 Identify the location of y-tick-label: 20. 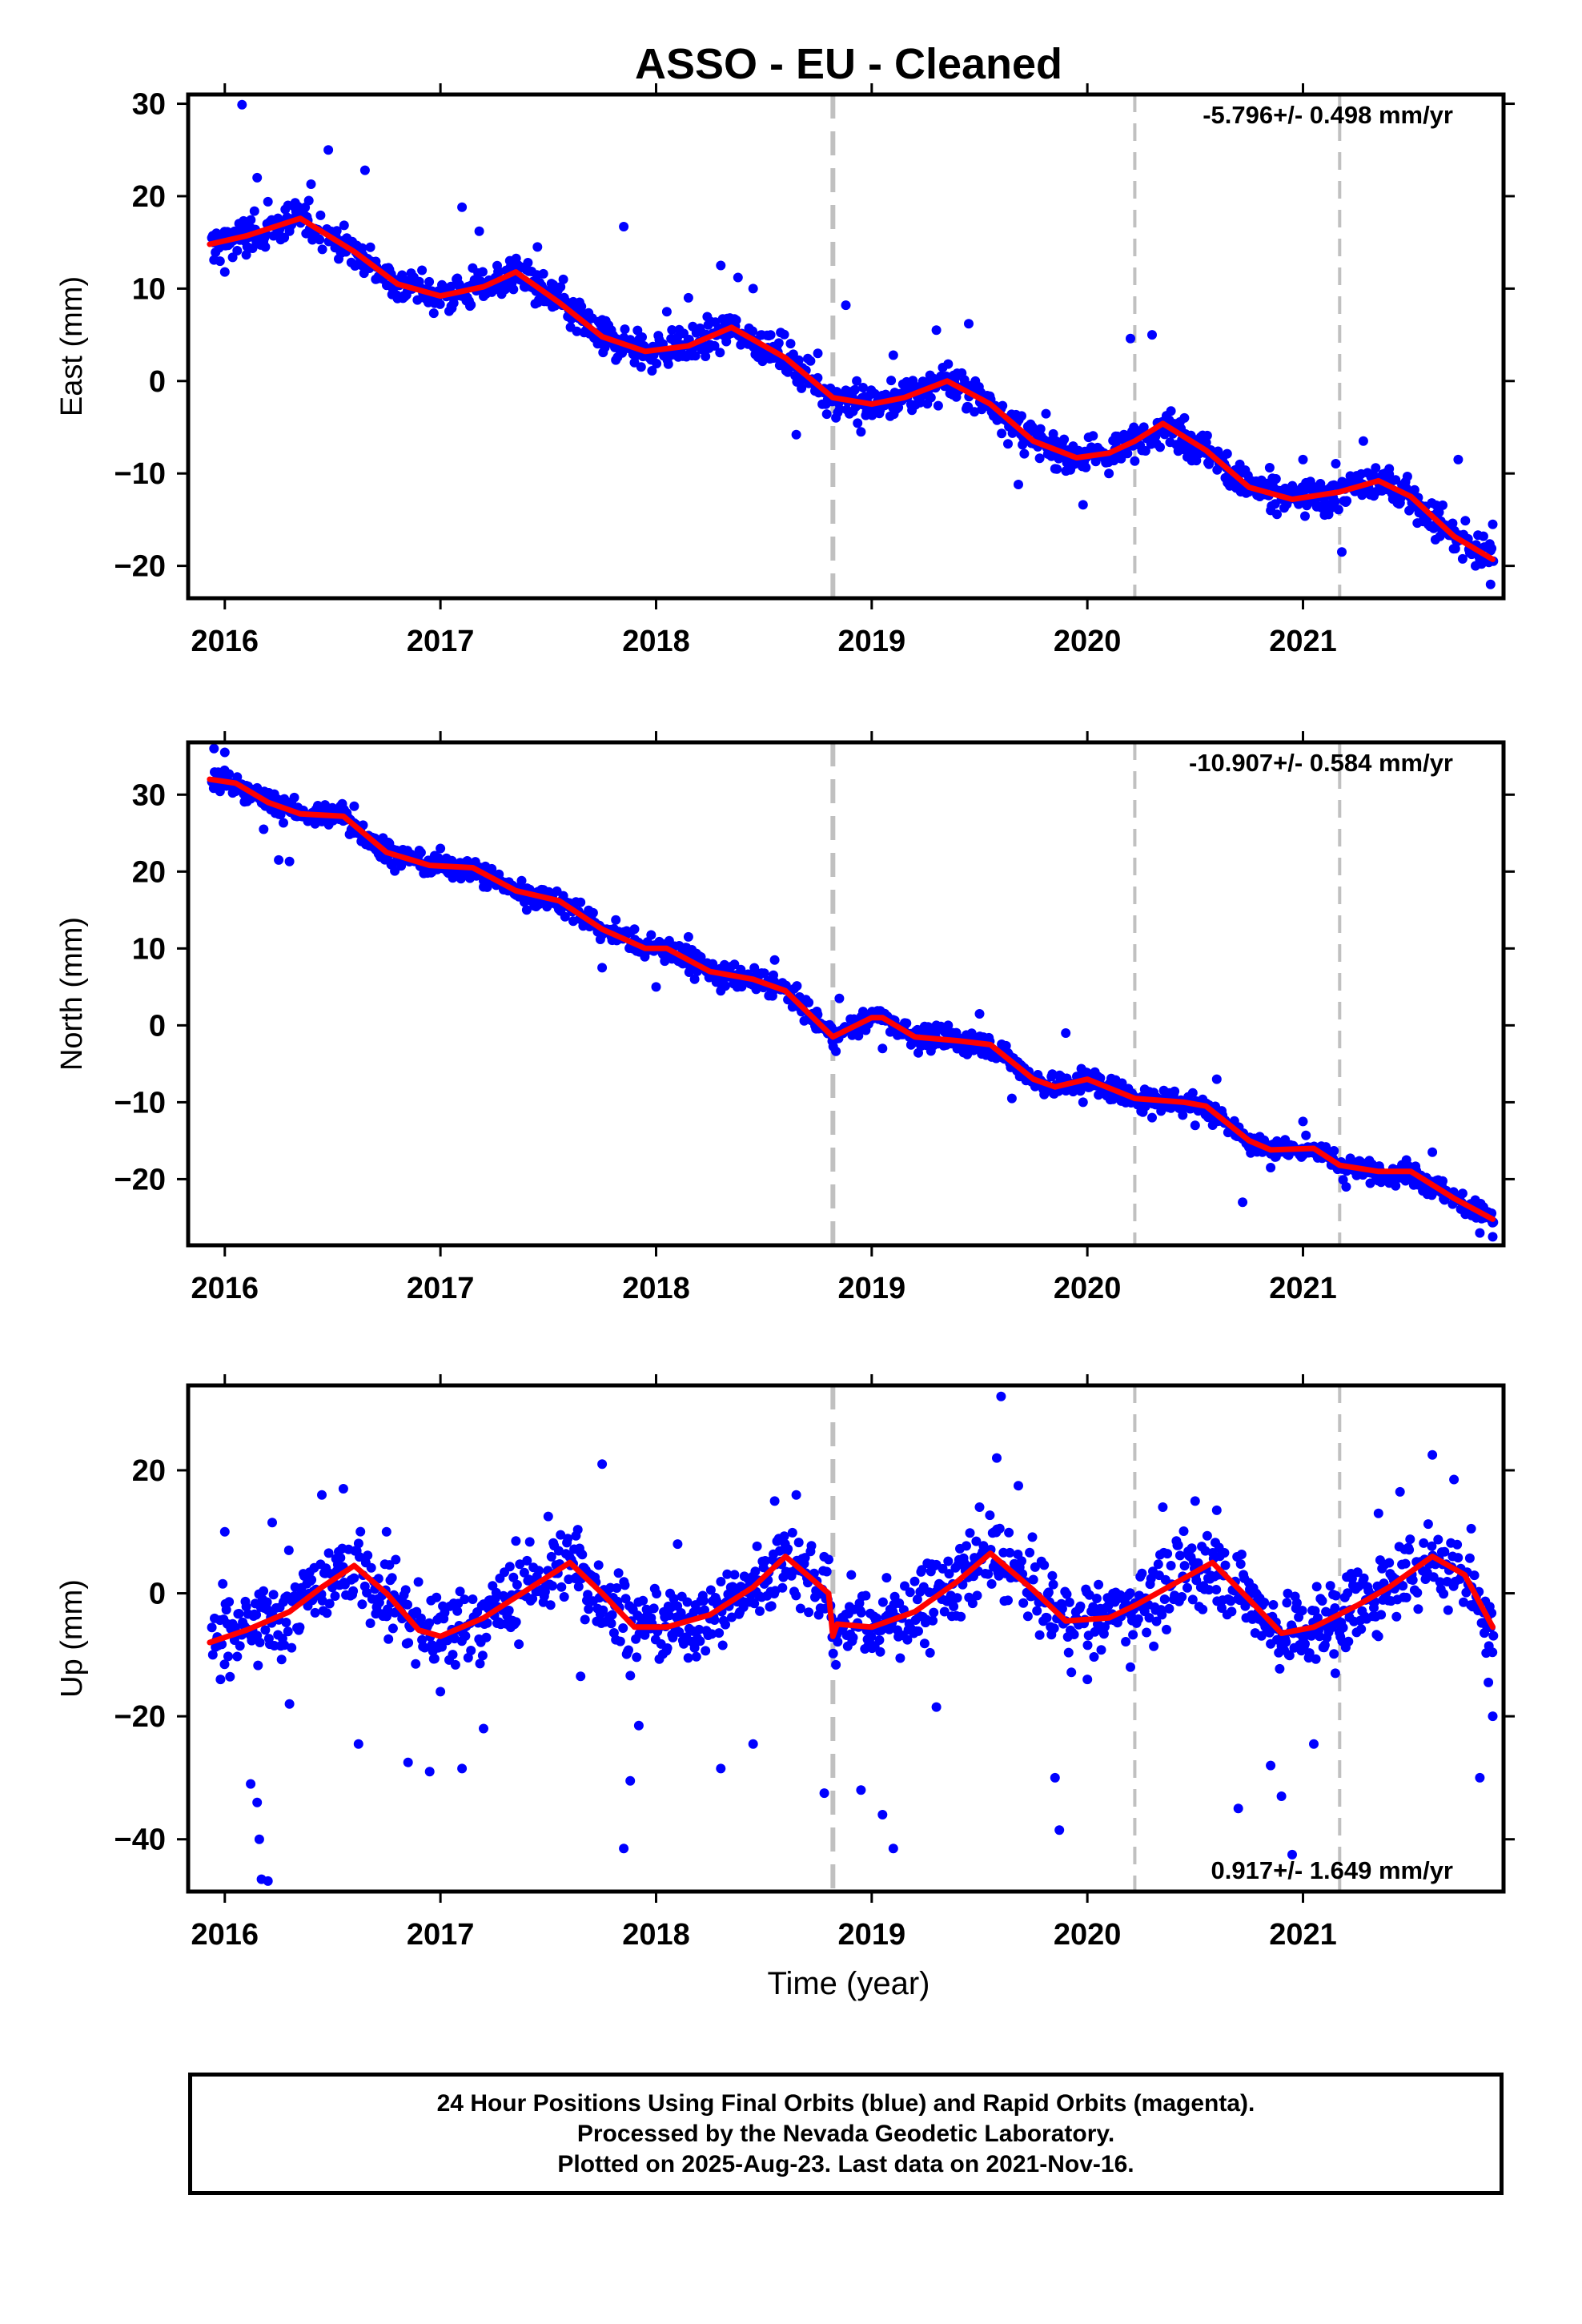
(149, 1471).